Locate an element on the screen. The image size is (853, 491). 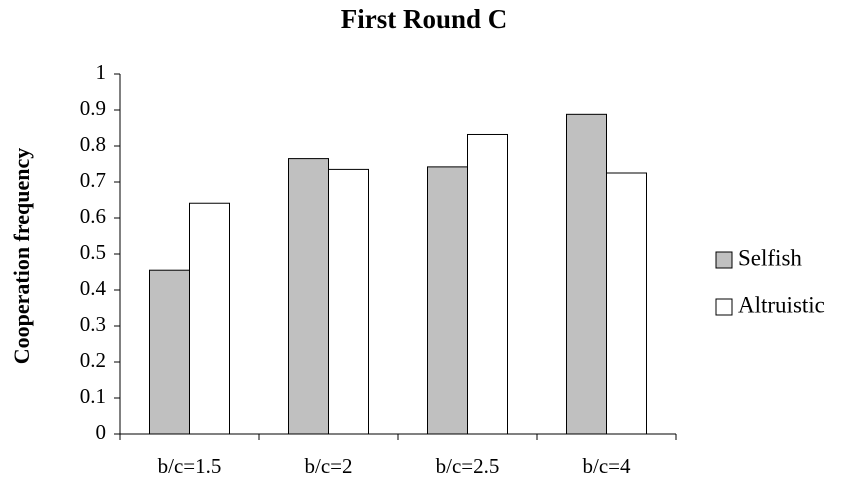
y-tick-label: 0.3 is located at coordinates (93, 324).